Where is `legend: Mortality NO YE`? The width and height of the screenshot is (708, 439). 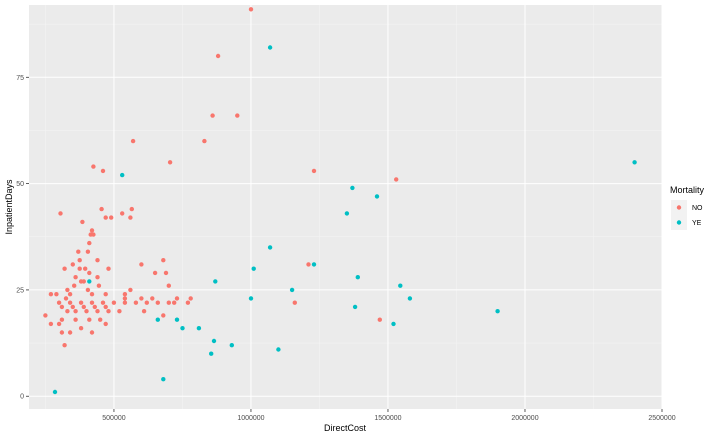 legend: Mortality NO YE is located at coordinates (687, 207).